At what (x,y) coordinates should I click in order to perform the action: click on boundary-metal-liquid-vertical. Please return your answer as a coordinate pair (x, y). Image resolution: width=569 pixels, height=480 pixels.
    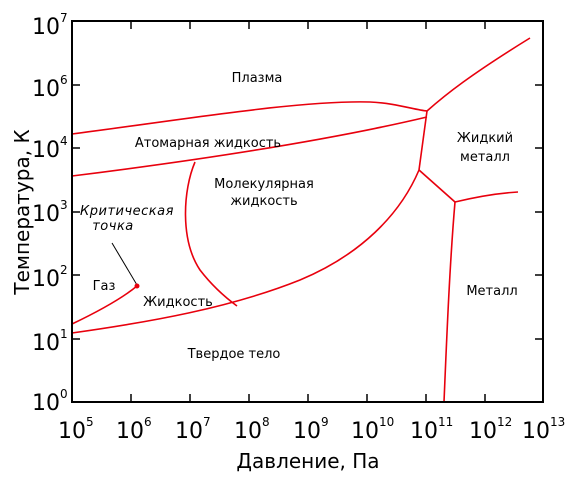
    Looking at the image, I should click on (423, 140).